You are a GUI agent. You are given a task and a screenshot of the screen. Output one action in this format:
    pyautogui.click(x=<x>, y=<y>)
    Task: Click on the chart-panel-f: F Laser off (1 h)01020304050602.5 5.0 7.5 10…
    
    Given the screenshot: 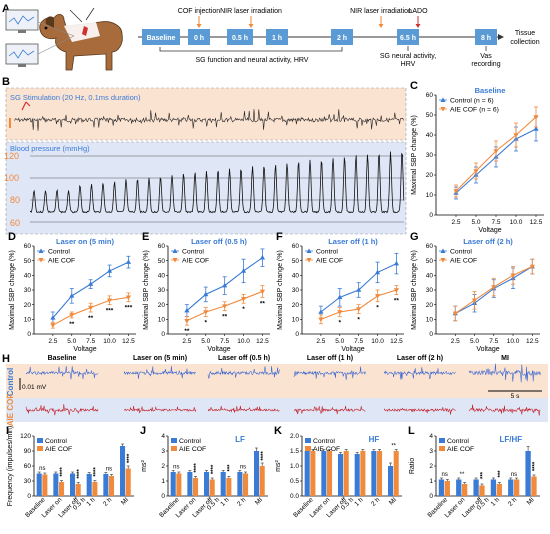 What is the action you would take?
    pyautogui.click(x=340, y=292)
    